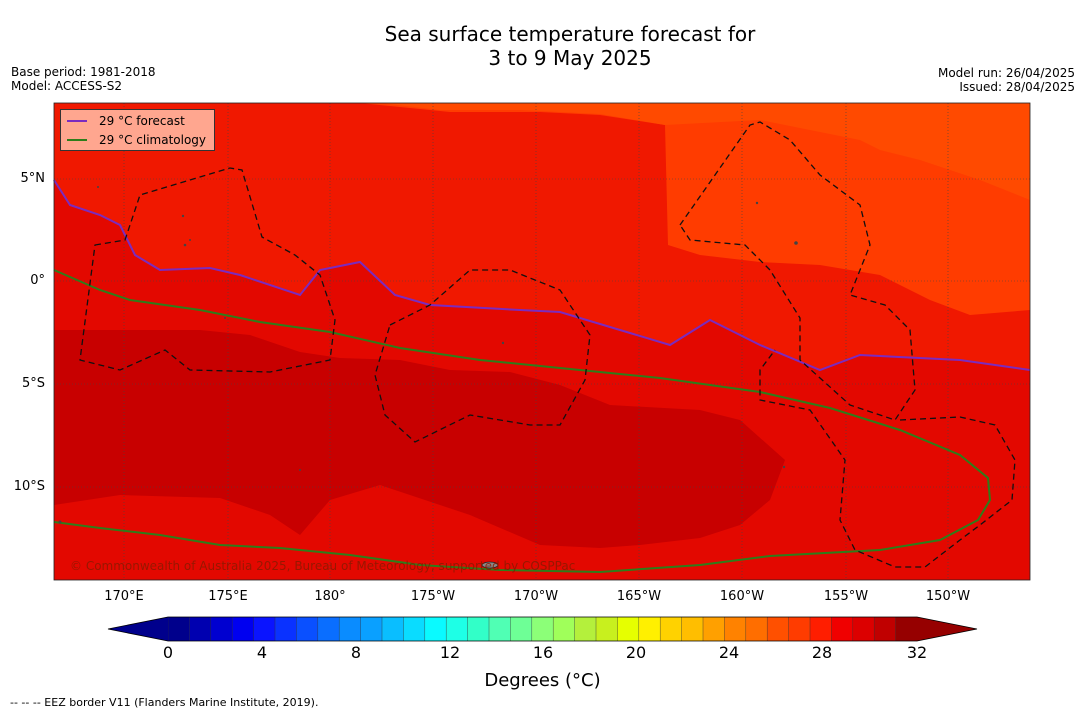 The width and height of the screenshot is (1085, 713). Describe the element at coordinates (330, 596) in the screenshot. I see `longitude-label: 180°` at that location.